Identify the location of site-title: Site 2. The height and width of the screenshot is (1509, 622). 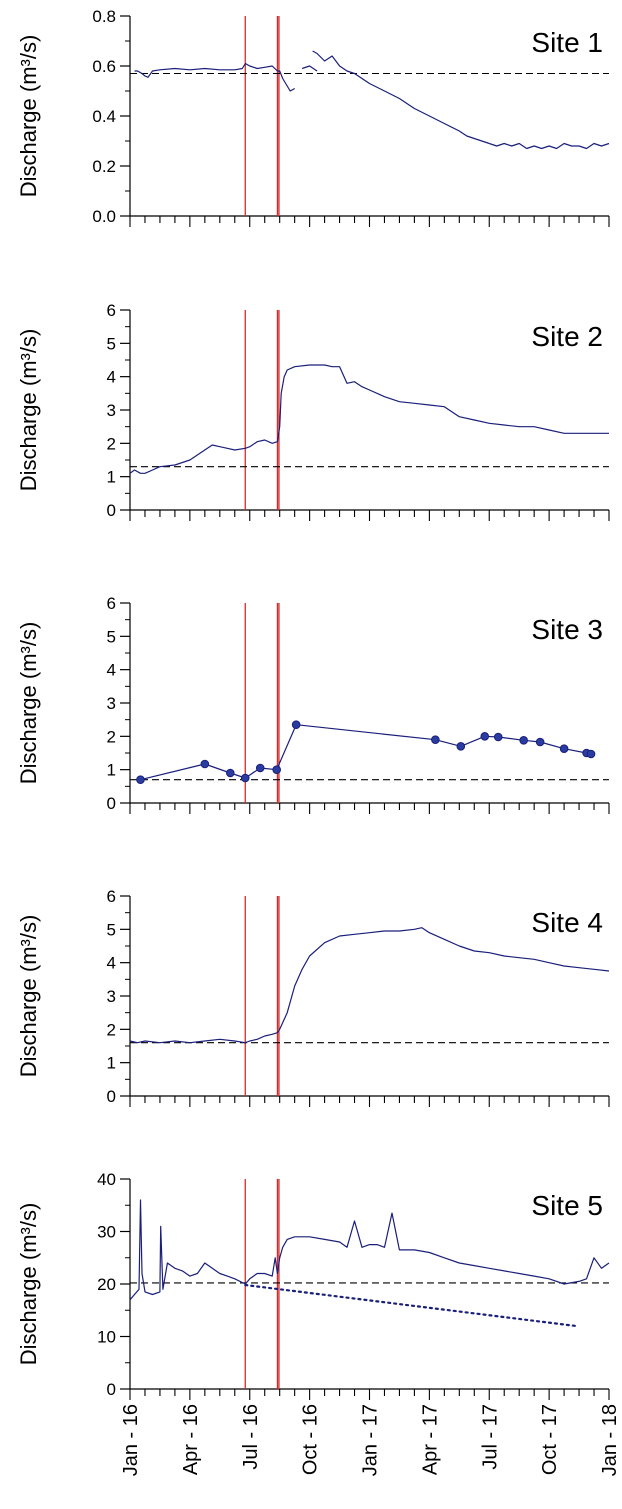
(567, 336).